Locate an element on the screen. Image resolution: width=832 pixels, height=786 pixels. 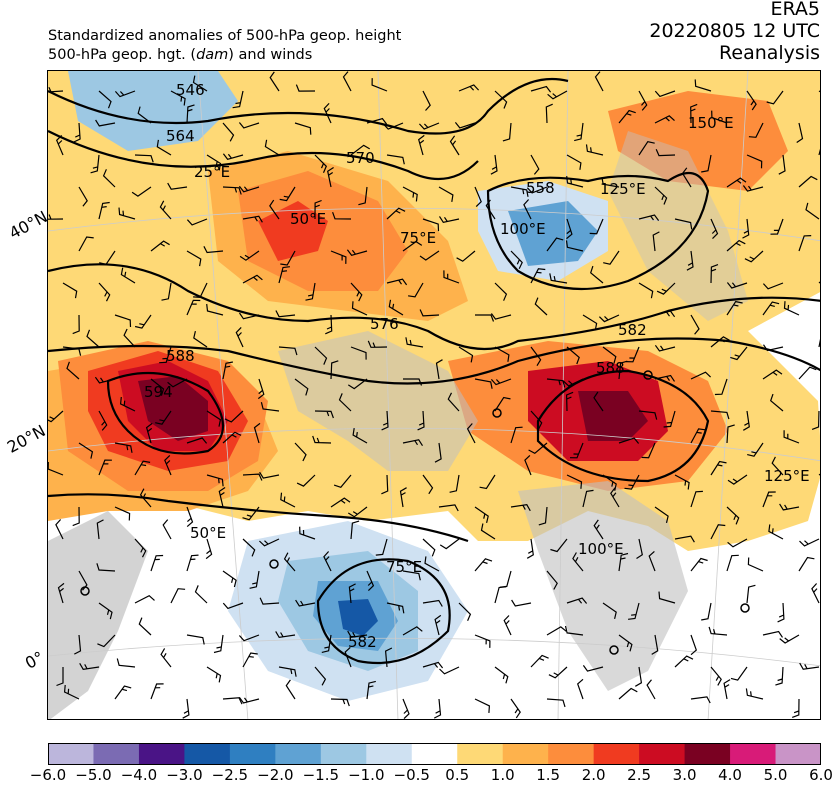
colorbar-tick-label: 1.5 is located at coordinates (548, 775).